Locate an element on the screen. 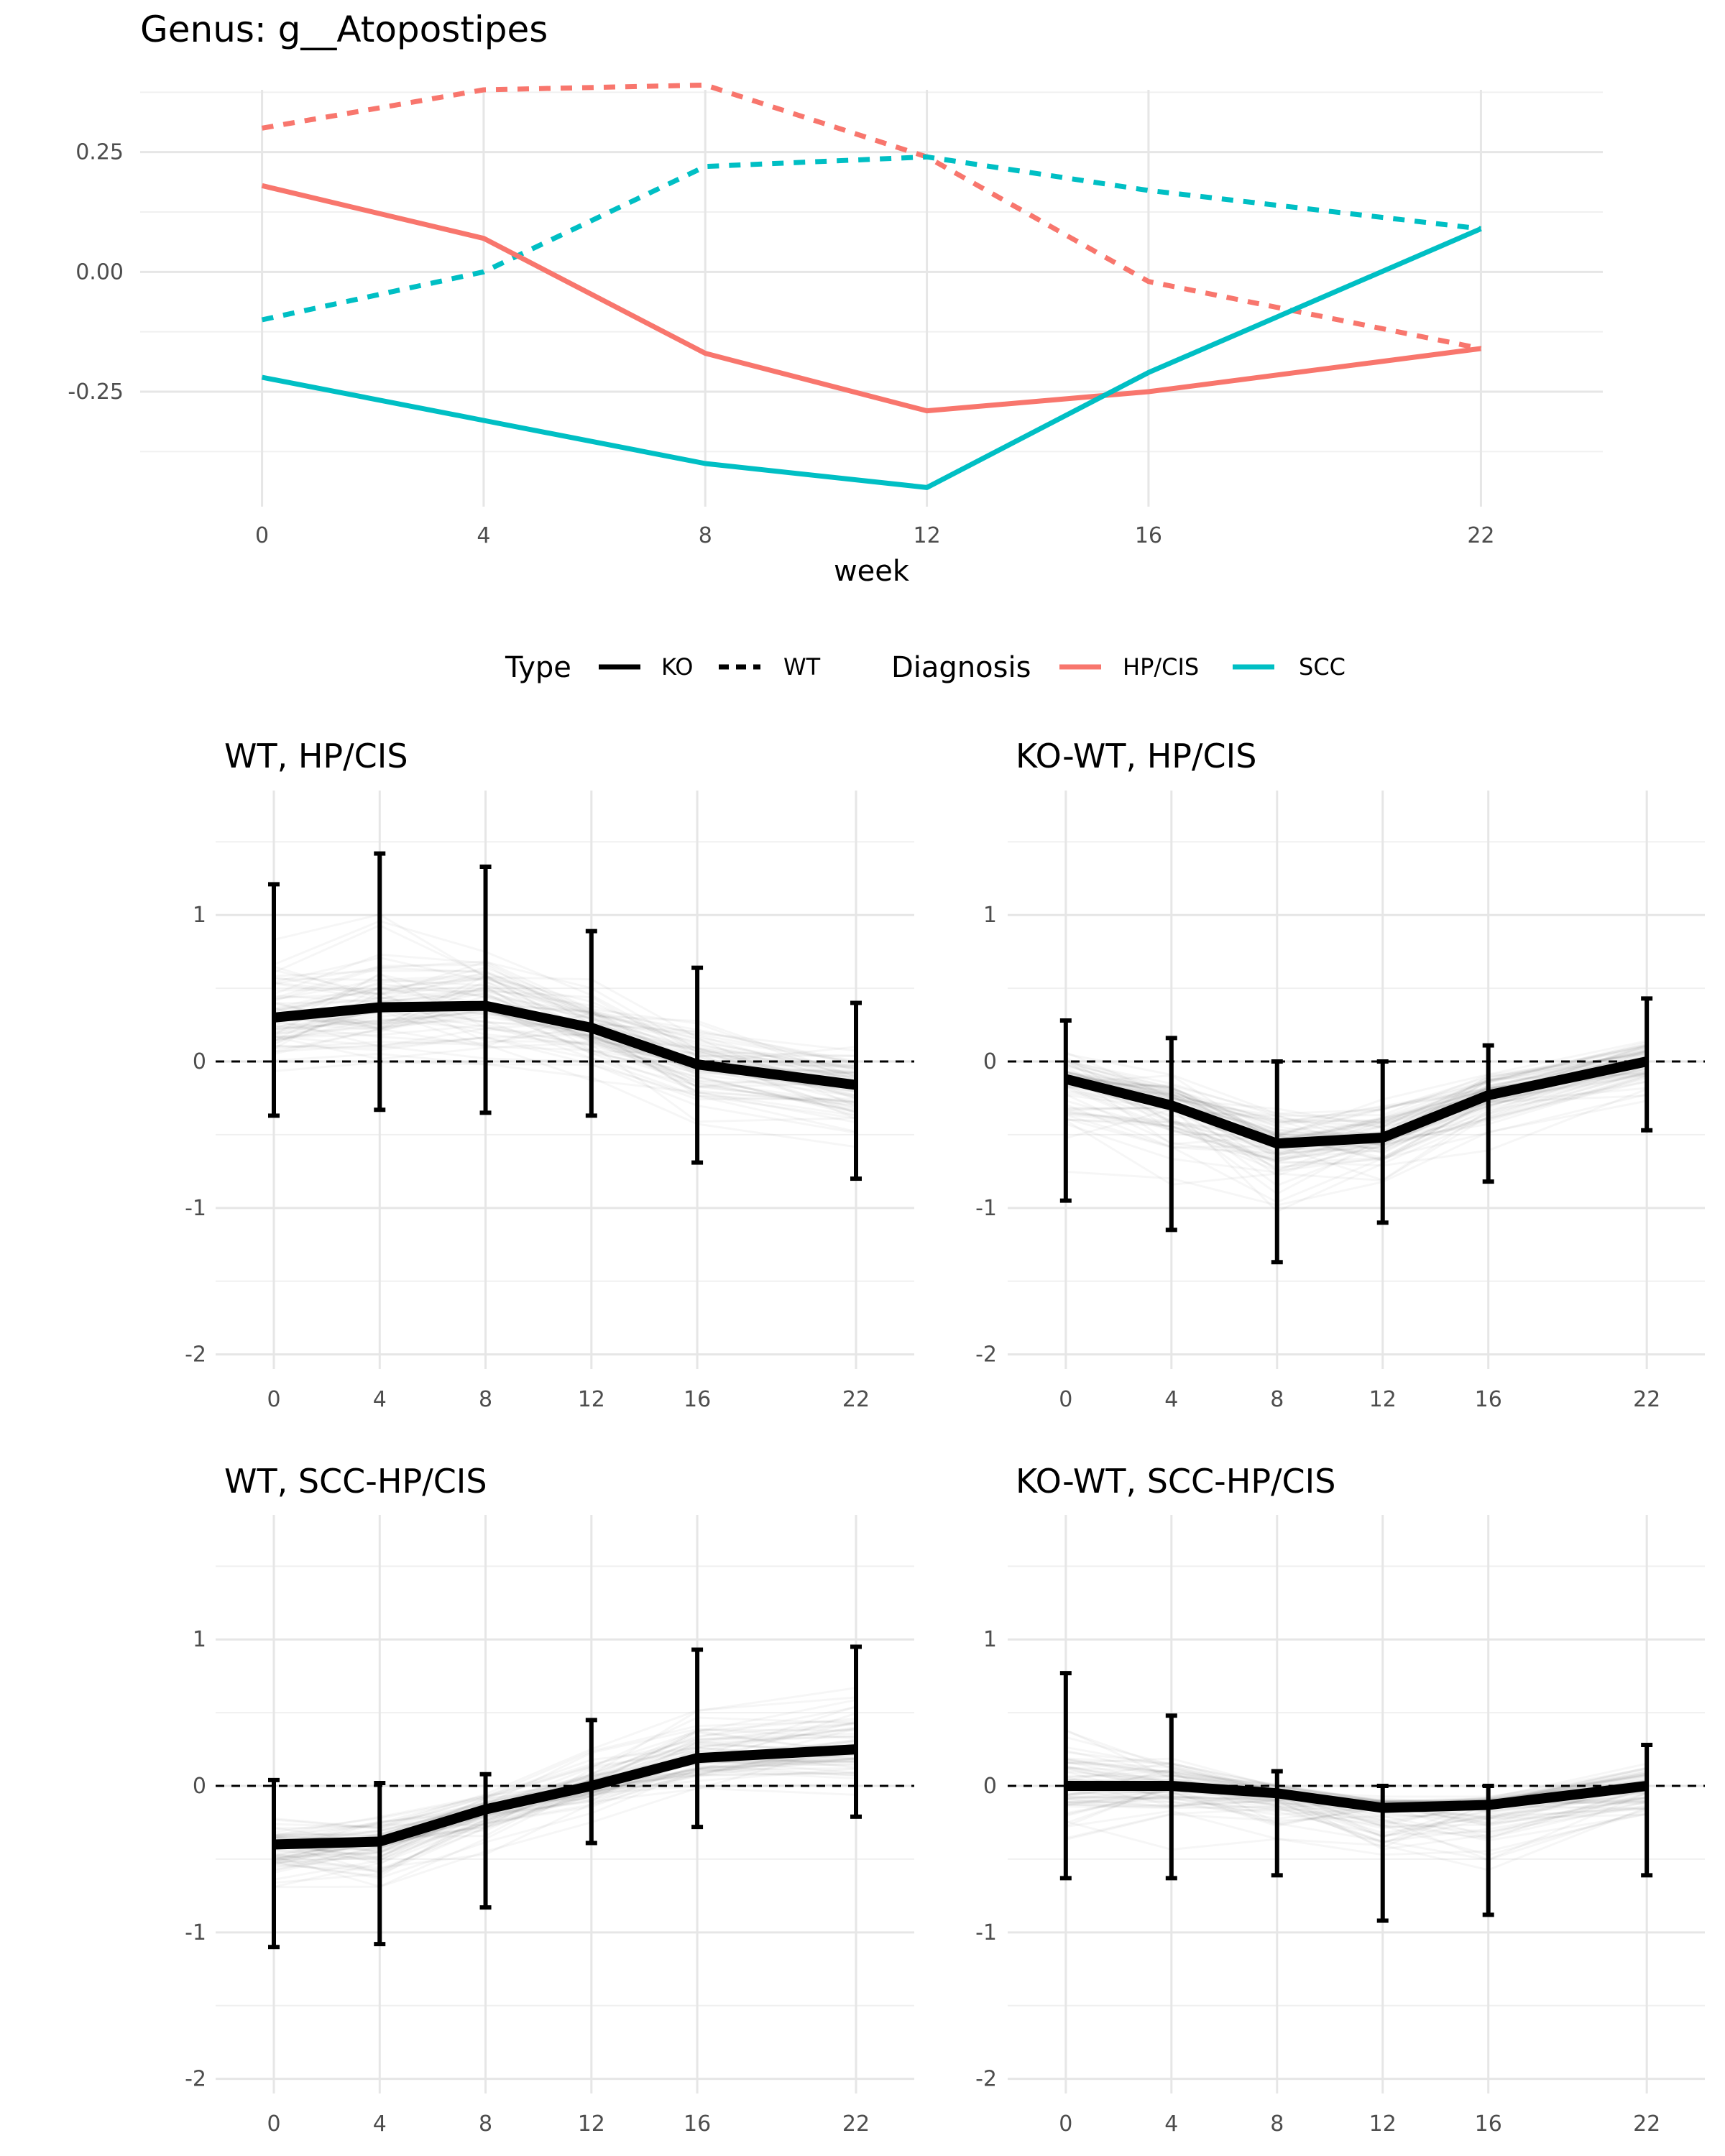 The height and width of the screenshot is (2156, 1725). legend-label-scc: SCC is located at coordinates (1322, 667).